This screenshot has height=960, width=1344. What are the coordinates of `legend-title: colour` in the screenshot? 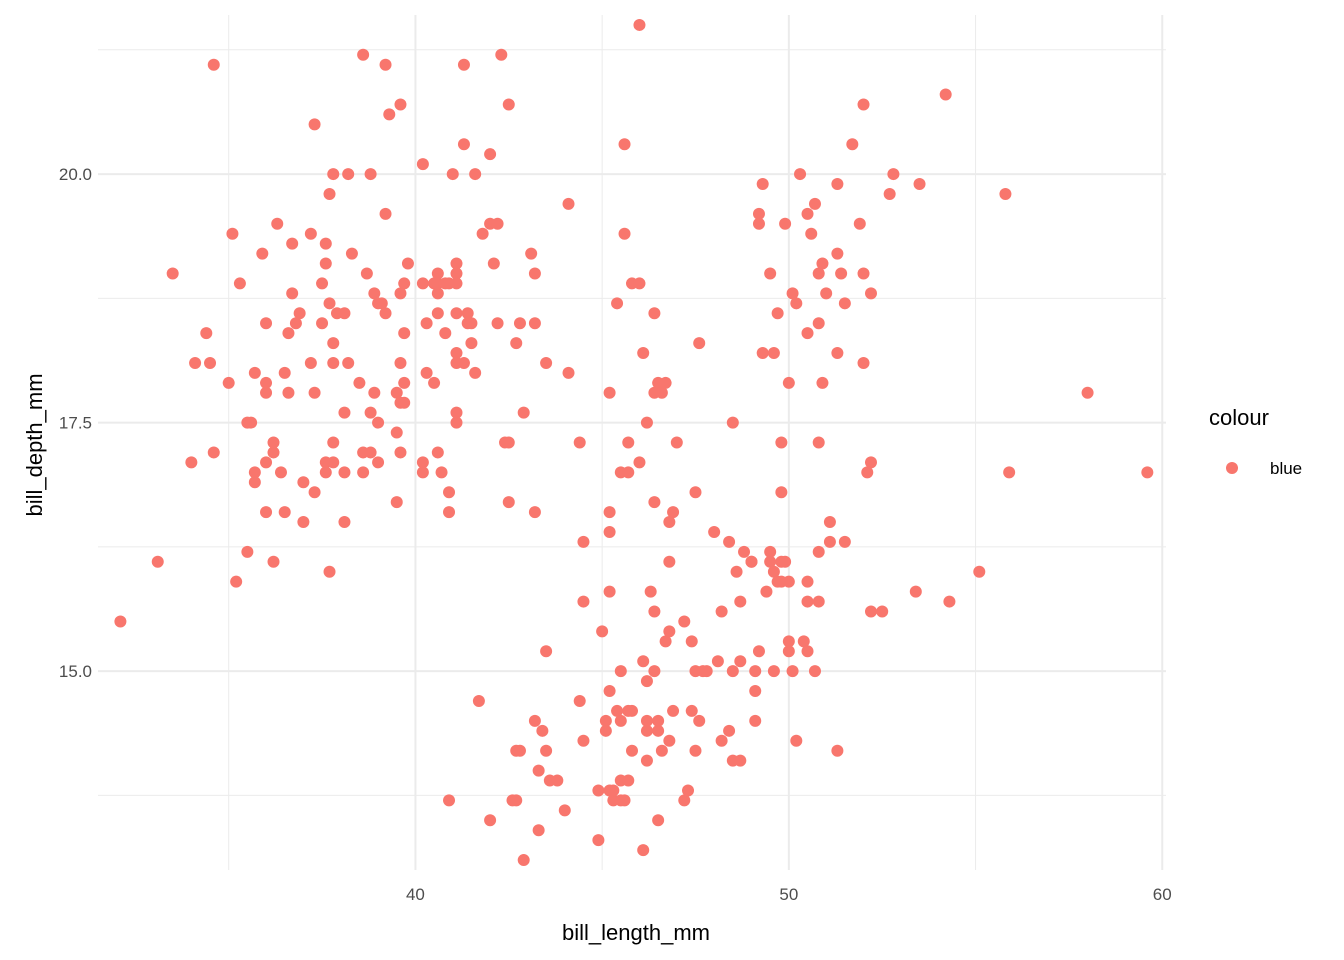 It's located at (1239, 417).